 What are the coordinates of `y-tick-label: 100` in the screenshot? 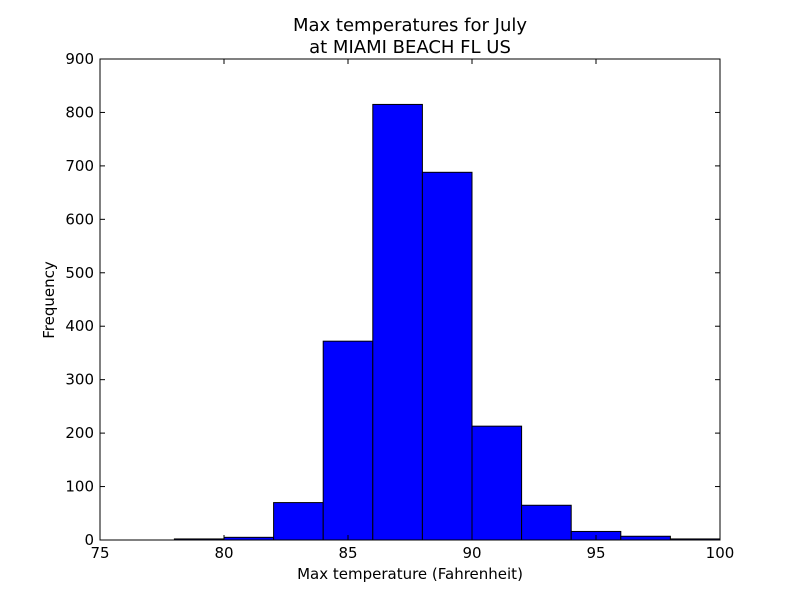 It's located at (79, 487).